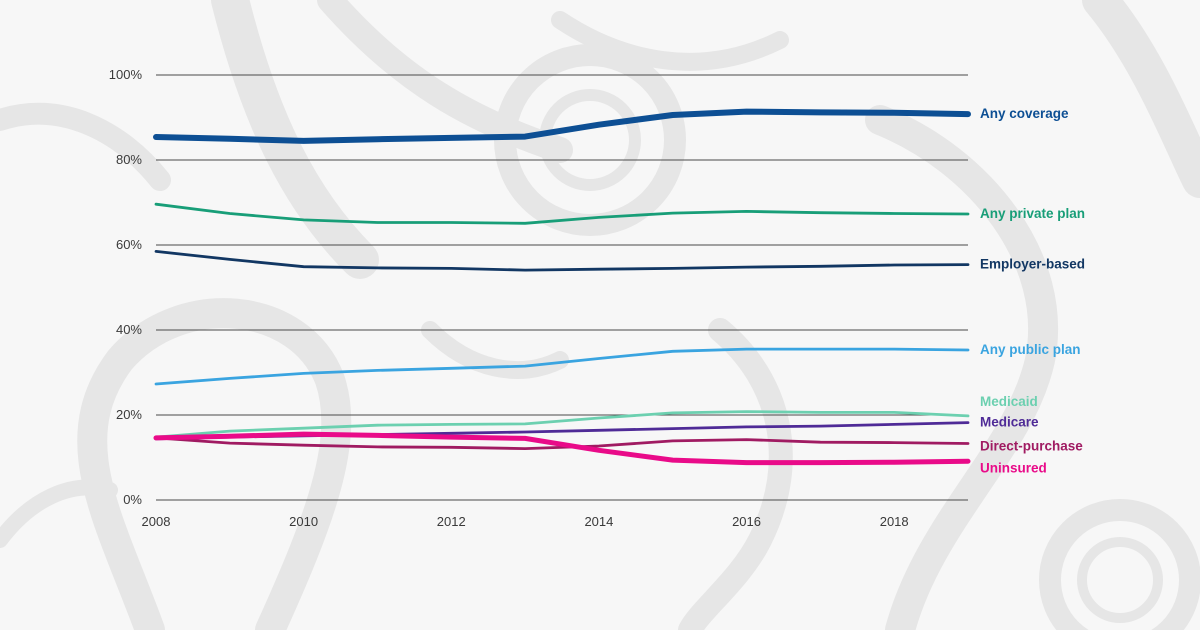  What do you see at coordinates (1009, 422) in the screenshot?
I see `series-label-medicare: Medicare` at bounding box center [1009, 422].